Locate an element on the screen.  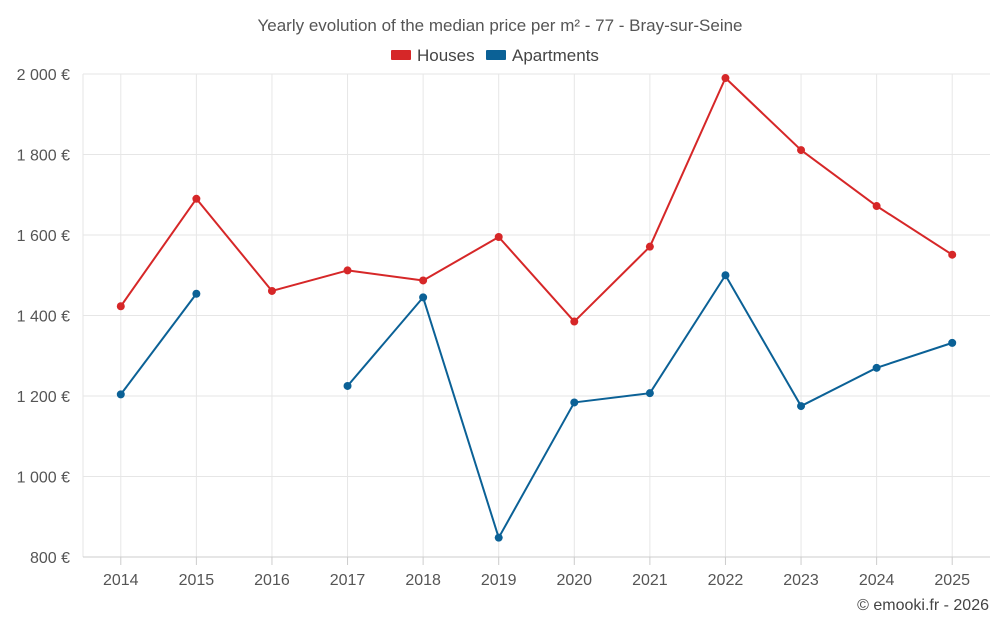
data-point-houses-2025 is located at coordinates (952, 254).